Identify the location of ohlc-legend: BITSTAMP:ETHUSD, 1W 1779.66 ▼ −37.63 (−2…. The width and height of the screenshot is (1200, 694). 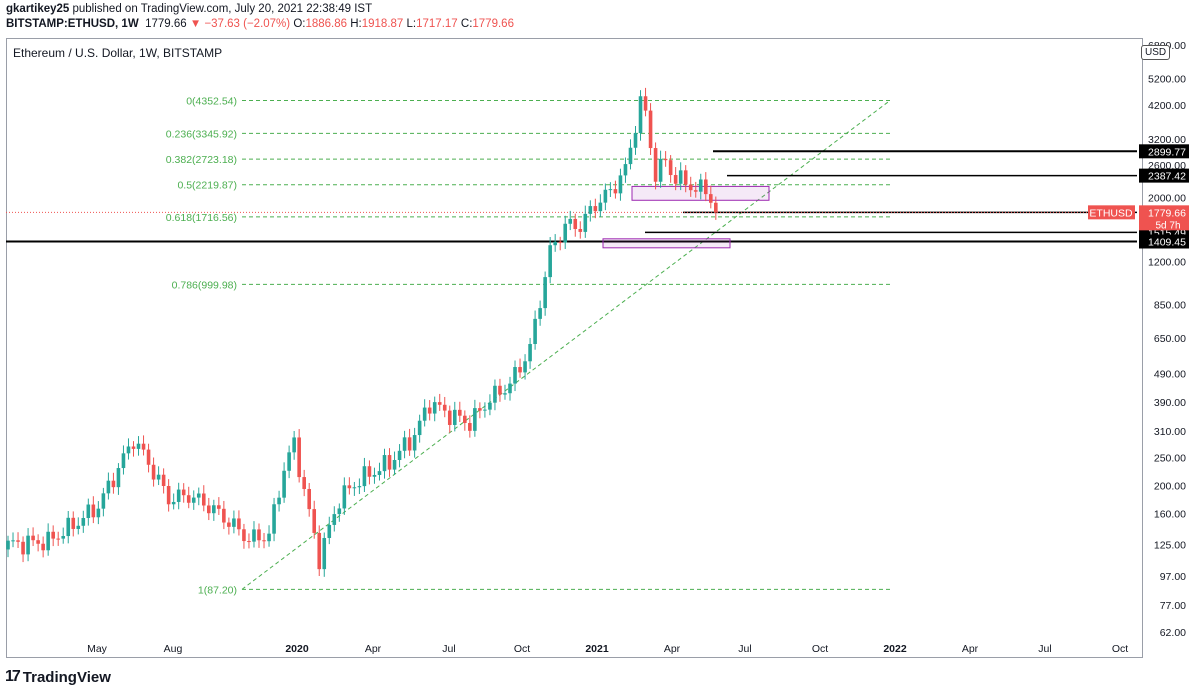
(260, 24).